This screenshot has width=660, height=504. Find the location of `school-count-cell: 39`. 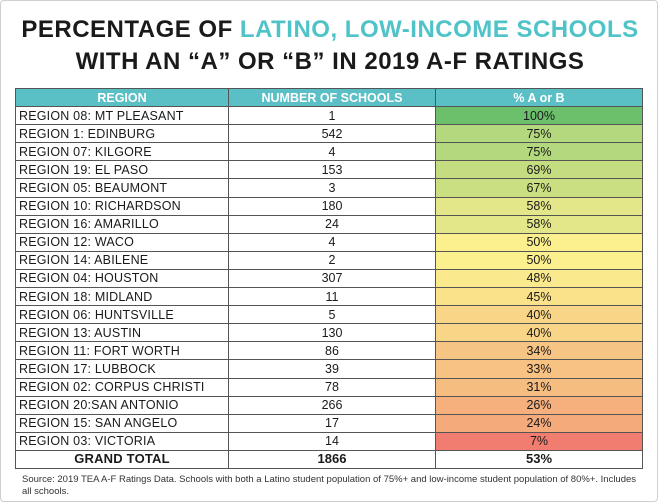

school-count-cell: 39 is located at coordinates (332, 369).